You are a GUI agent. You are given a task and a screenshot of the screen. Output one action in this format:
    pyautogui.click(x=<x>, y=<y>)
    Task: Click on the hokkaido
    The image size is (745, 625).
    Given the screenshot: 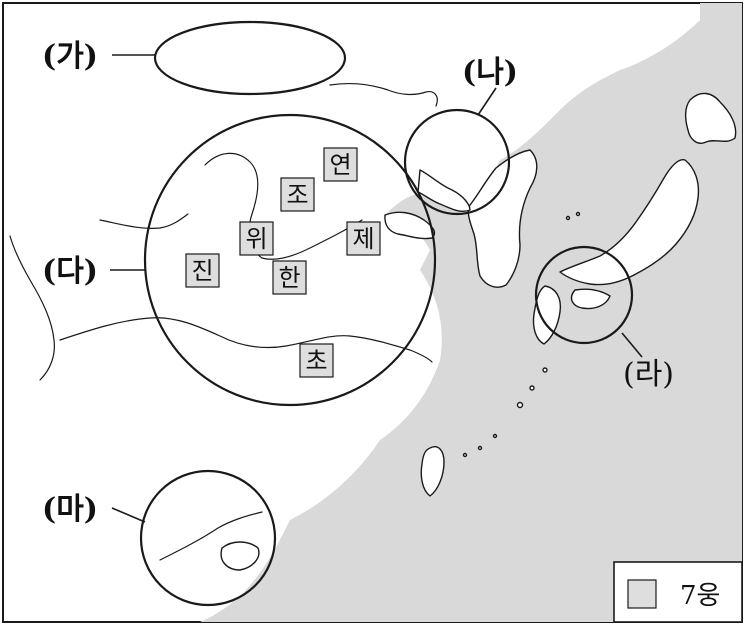 What is the action you would take?
    pyautogui.click(x=710, y=118)
    